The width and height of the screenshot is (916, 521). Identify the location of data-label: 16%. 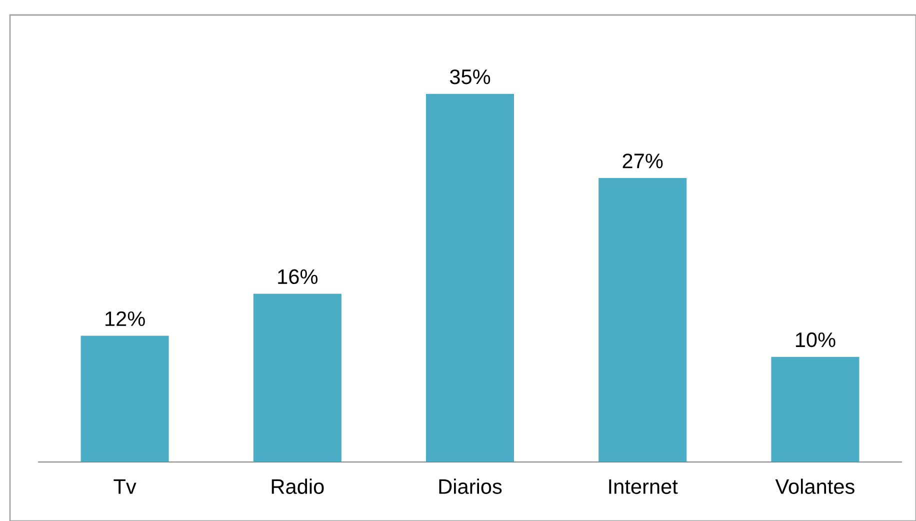
(298, 276).